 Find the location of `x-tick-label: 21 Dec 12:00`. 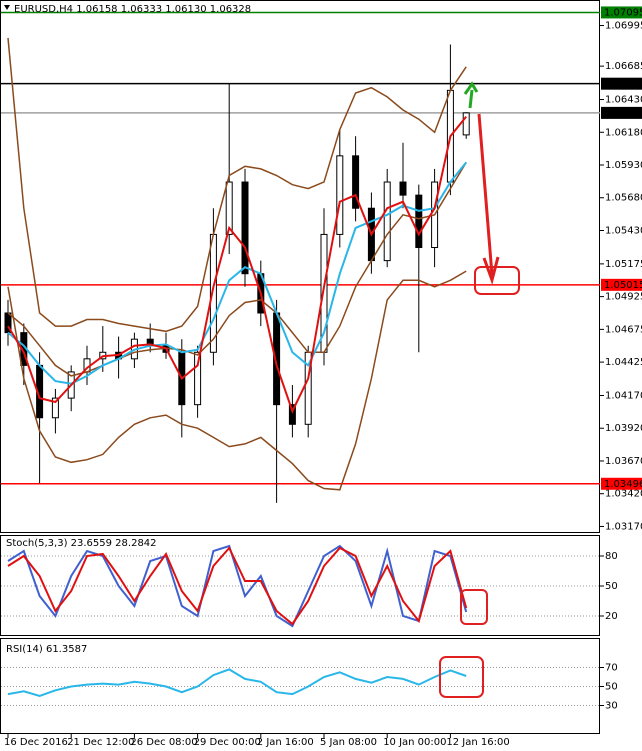

x-tick-label: 21 Dec 12:00 is located at coordinates (100, 742).